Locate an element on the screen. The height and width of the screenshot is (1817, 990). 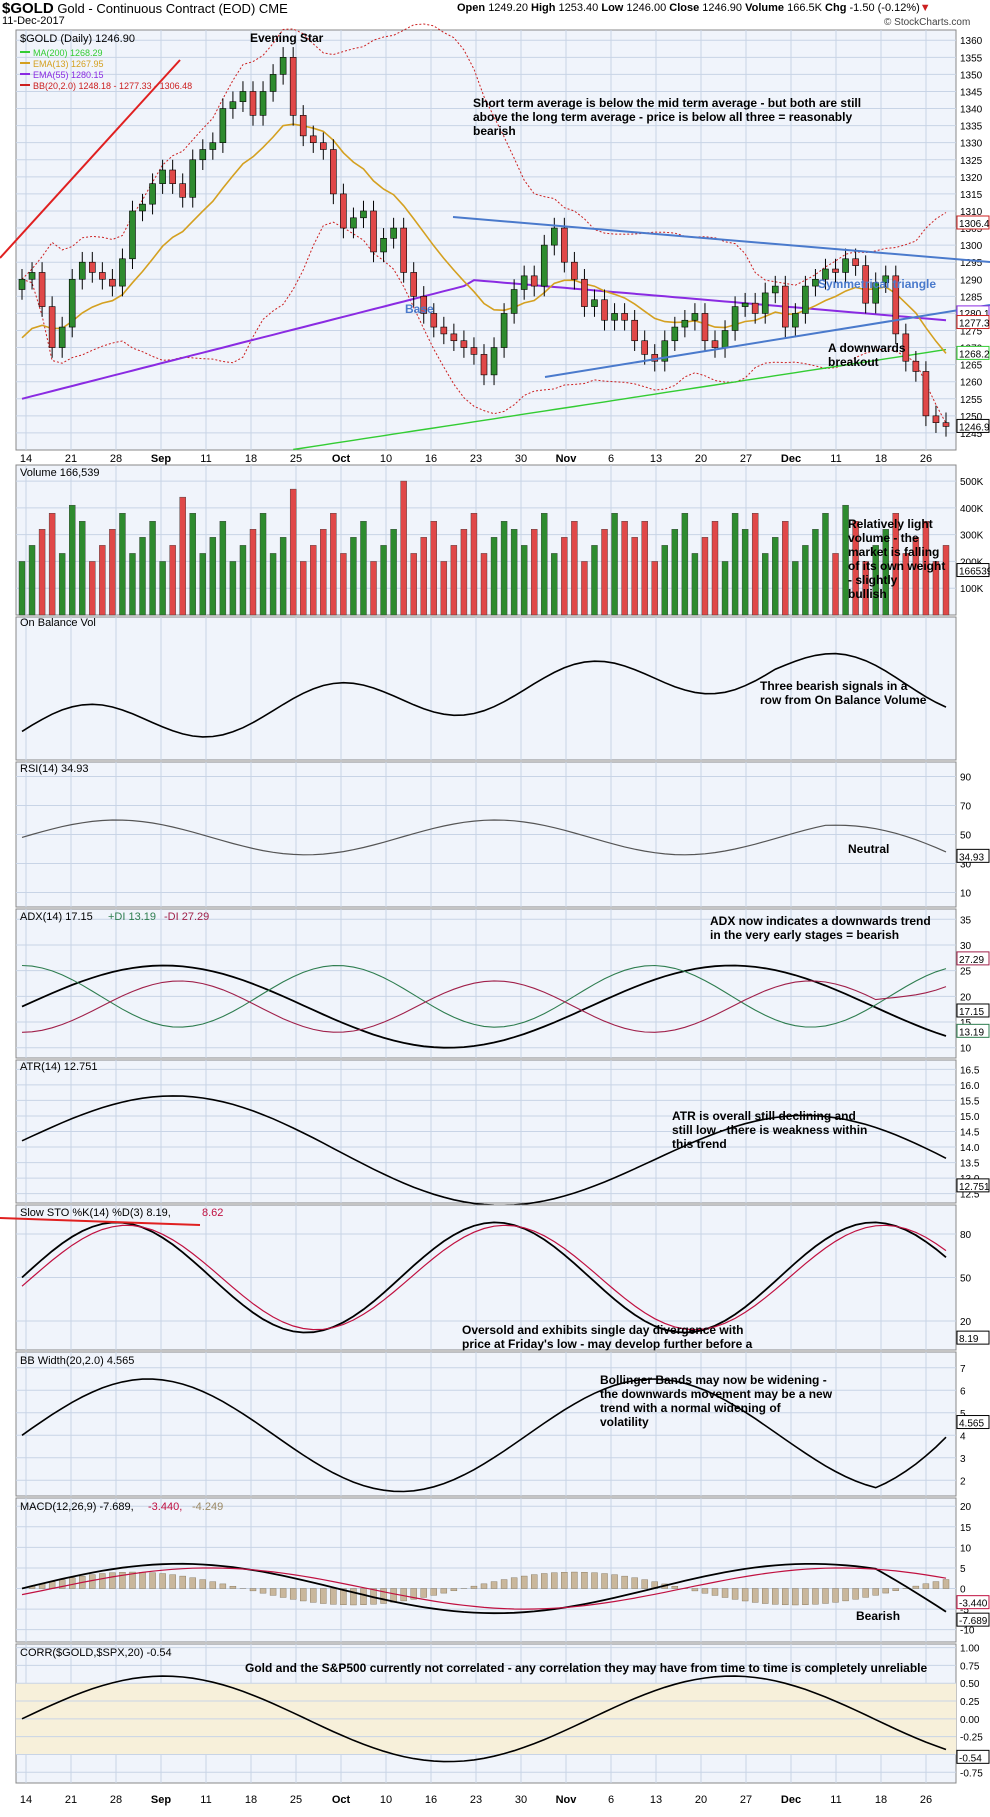
x-tick-label-top: 14 is located at coordinates (26, 459).